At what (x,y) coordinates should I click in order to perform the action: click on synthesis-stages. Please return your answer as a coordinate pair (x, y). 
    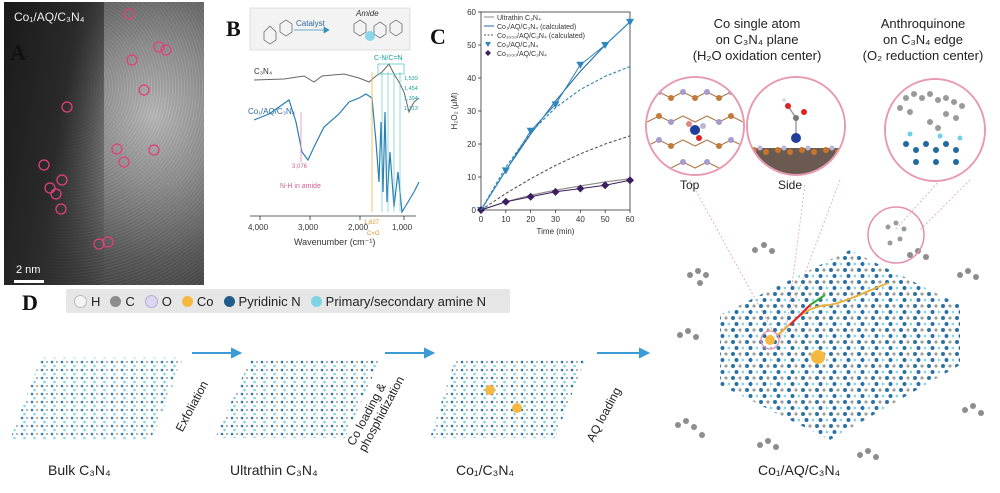
    Looking at the image, I should click on (330, 393).